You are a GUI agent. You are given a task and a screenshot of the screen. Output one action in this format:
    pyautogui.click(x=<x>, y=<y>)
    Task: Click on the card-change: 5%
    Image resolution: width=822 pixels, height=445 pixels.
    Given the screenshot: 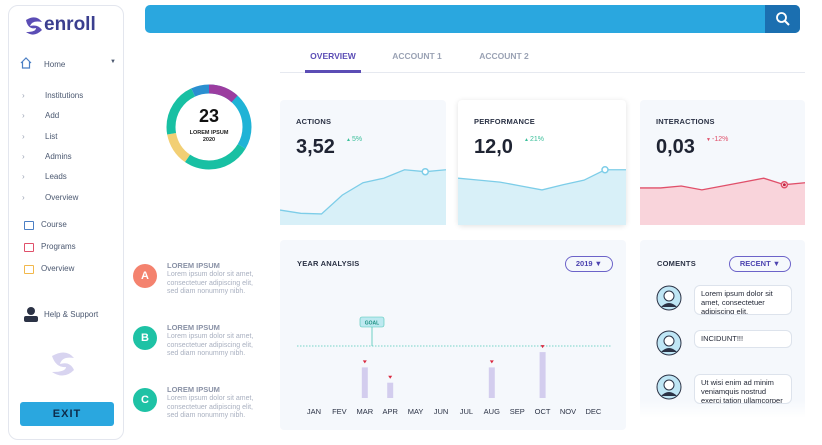 What is the action you would take?
    pyautogui.click(x=357, y=139)
    